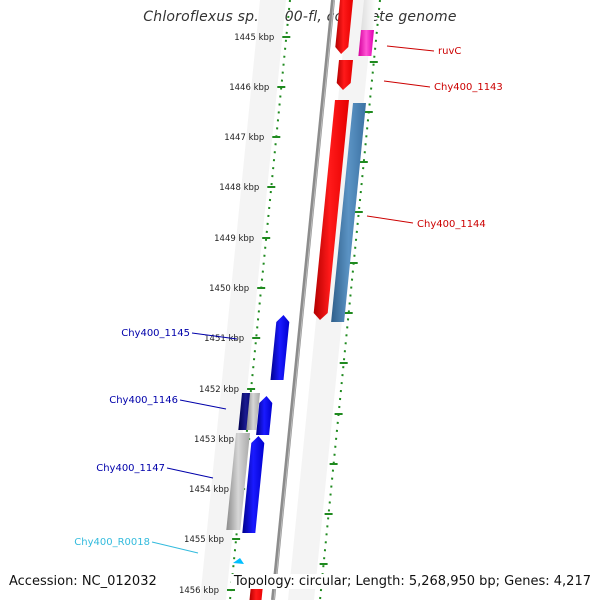 This screenshot has width=600, height=600. Describe the element at coordinates (83, 581) in the screenshot. I see `accession-text: Accession: NC_012032` at that location.